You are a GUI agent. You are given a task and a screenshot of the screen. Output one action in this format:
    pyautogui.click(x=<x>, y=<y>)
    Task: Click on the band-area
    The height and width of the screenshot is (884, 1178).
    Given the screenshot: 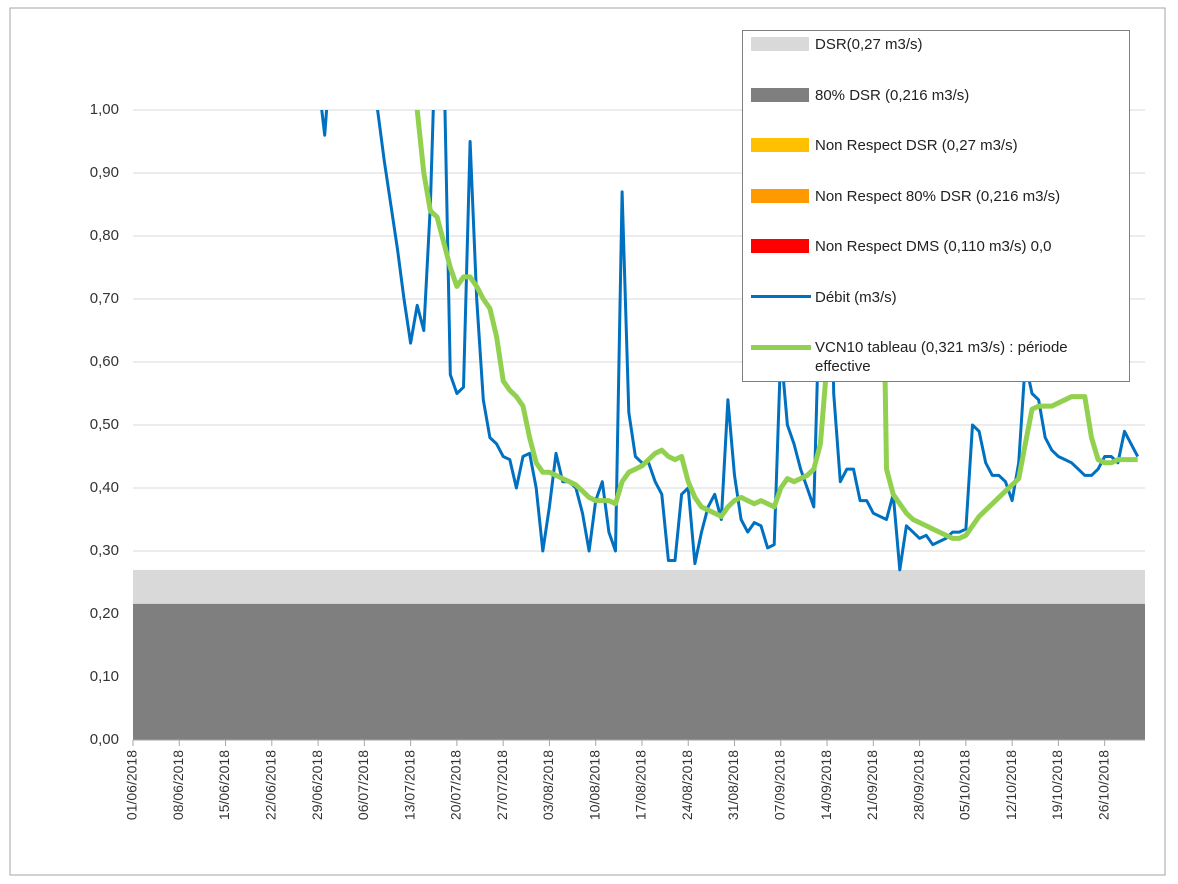 What is the action you would take?
    pyautogui.click(x=639, y=671)
    